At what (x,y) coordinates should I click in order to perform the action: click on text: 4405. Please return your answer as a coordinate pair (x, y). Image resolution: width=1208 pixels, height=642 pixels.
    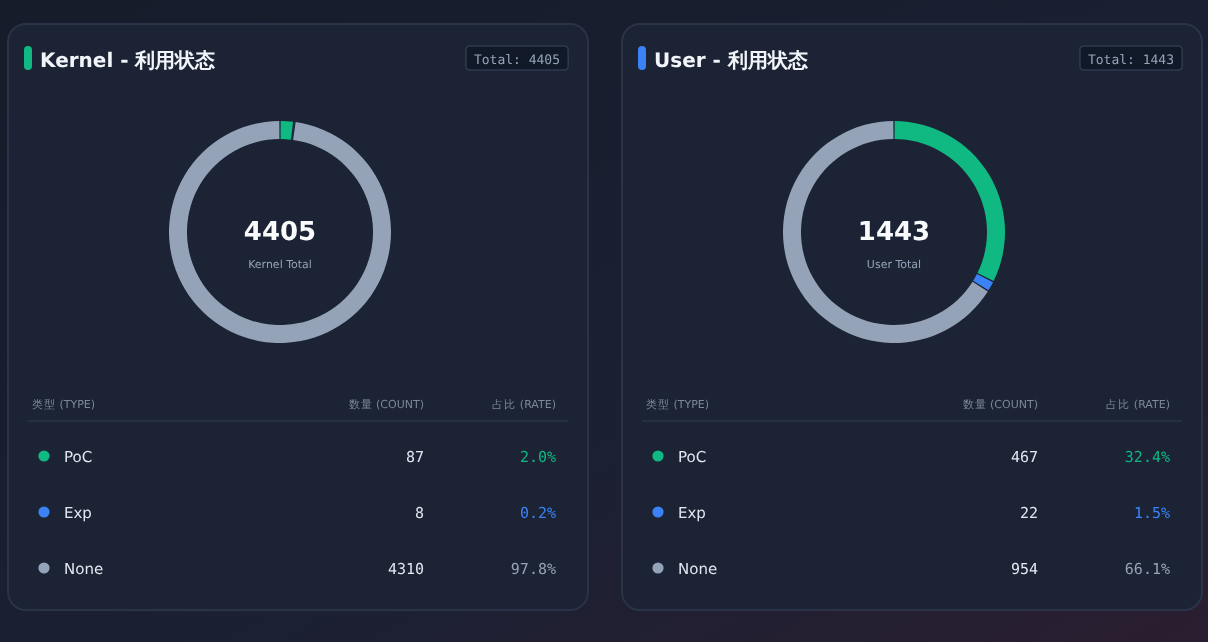
    Looking at the image, I should click on (280, 233).